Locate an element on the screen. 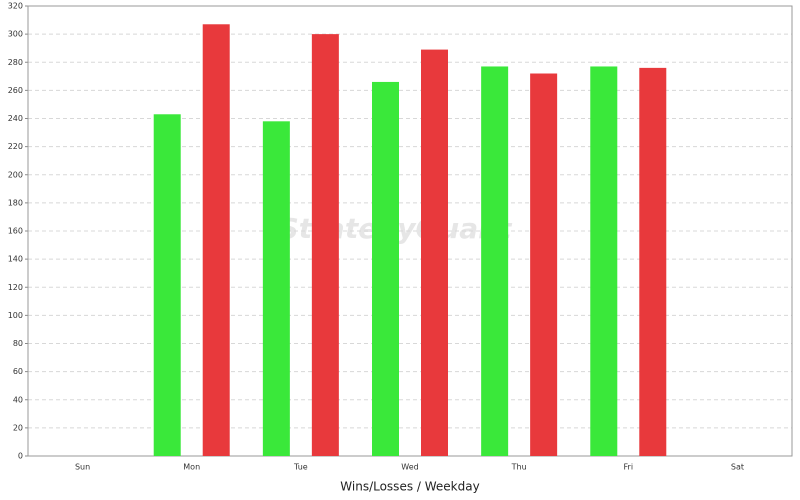 The width and height of the screenshot is (800, 500). y-tick-label: 260 is located at coordinates (15, 90).